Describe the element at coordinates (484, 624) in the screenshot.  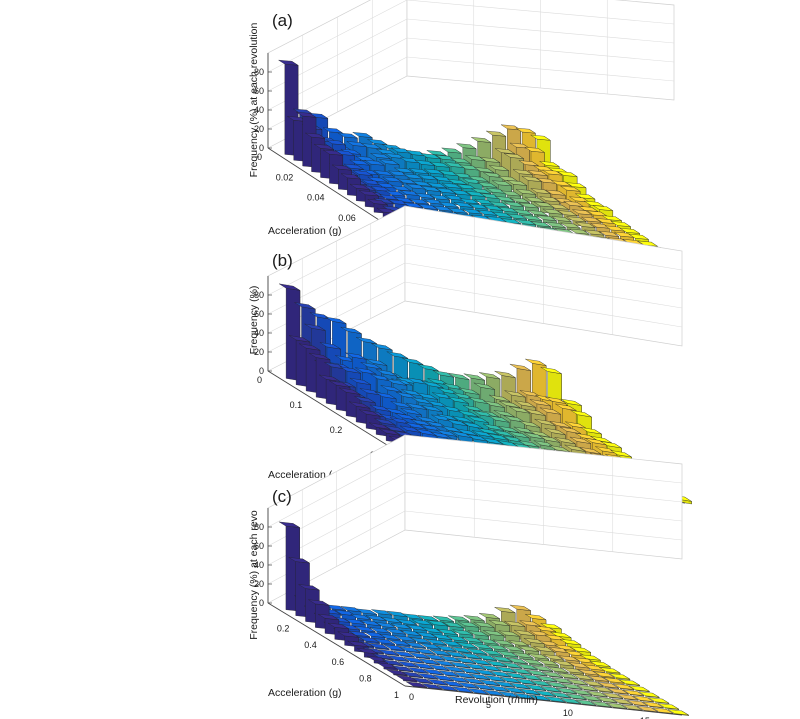
I see `bar-r12-a1-top` at that location.